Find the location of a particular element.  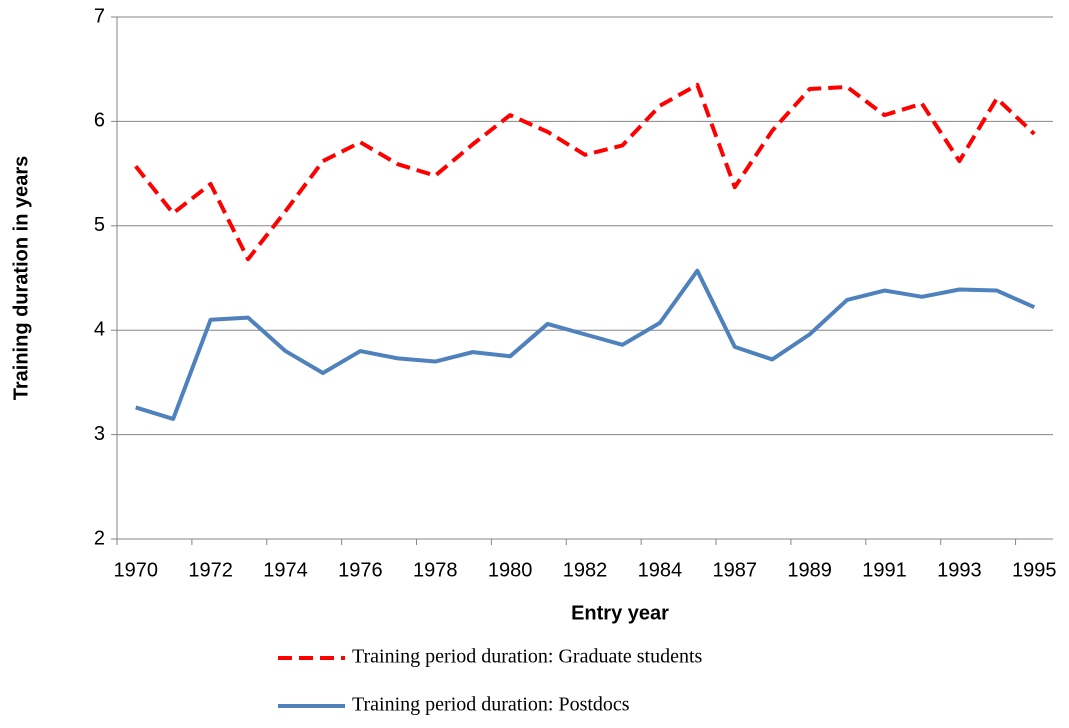

y-tick-label: 7 is located at coordinates (99, 16).